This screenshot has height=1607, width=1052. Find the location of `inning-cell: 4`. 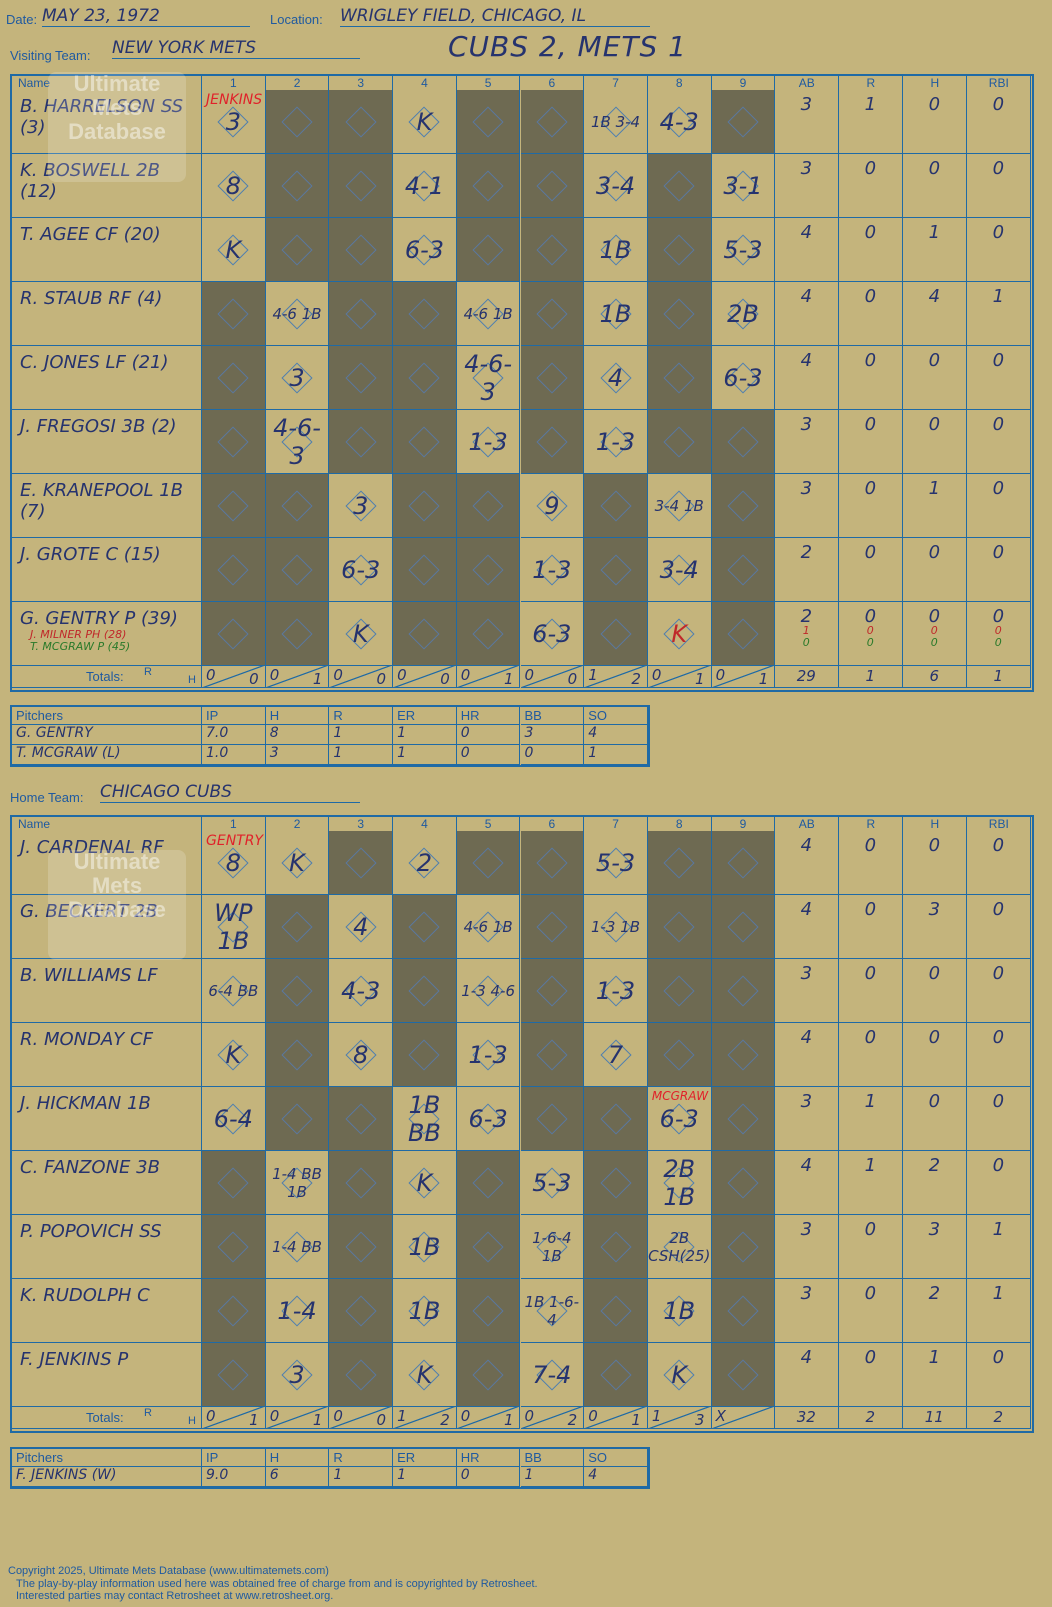

inning-cell: 4 is located at coordinates (361, 927).